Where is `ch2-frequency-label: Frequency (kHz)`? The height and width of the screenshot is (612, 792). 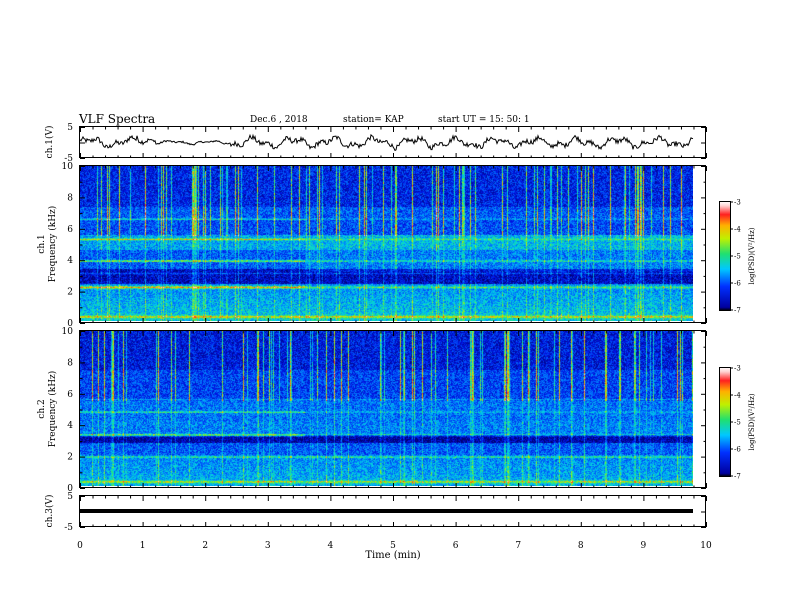
ch2-frequency-label: Frequency (kHz) is located at coordinates (52, 409).